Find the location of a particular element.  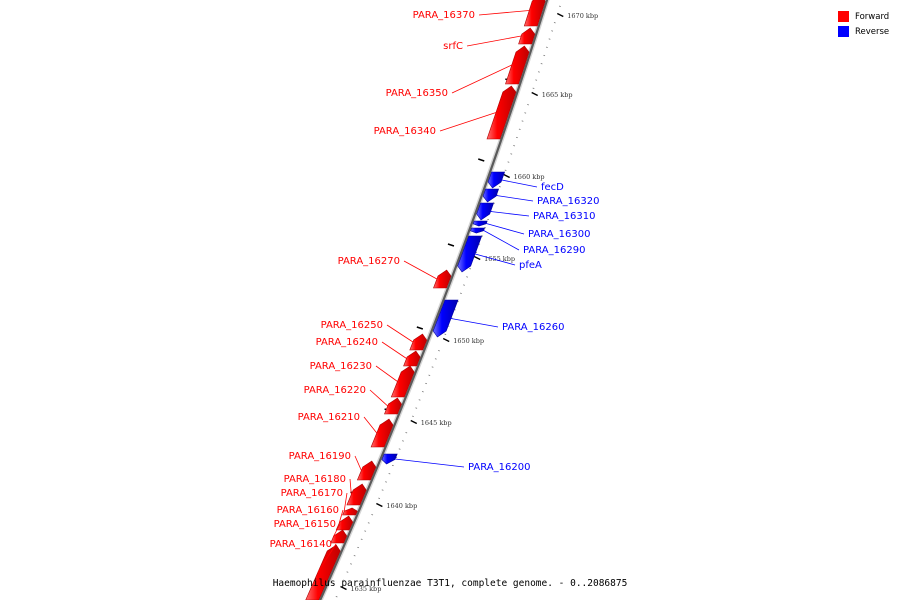

gene-label: PARA_16260 is located at coordinates (533, 327).